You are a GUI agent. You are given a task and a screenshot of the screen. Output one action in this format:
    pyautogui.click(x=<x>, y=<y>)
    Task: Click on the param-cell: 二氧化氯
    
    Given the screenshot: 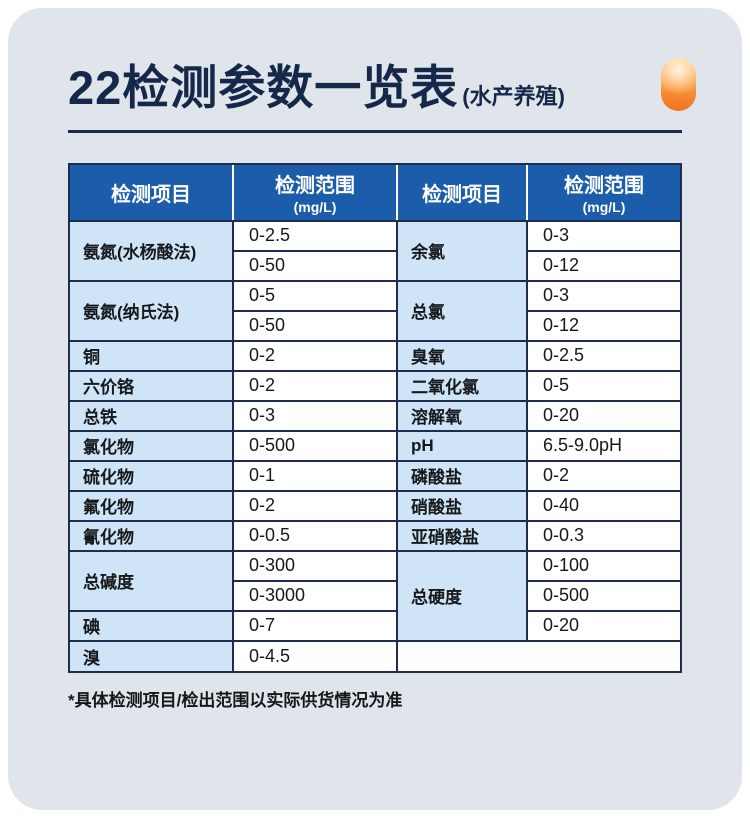 What is the action you would take?
    pyautogui.click(x=462, y=386)
    